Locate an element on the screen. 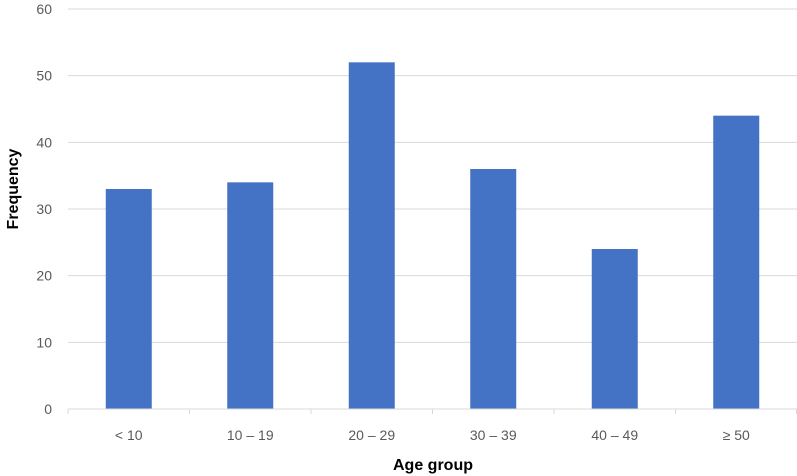  y-tick-label: 40 is located at coordinates (44, 142).